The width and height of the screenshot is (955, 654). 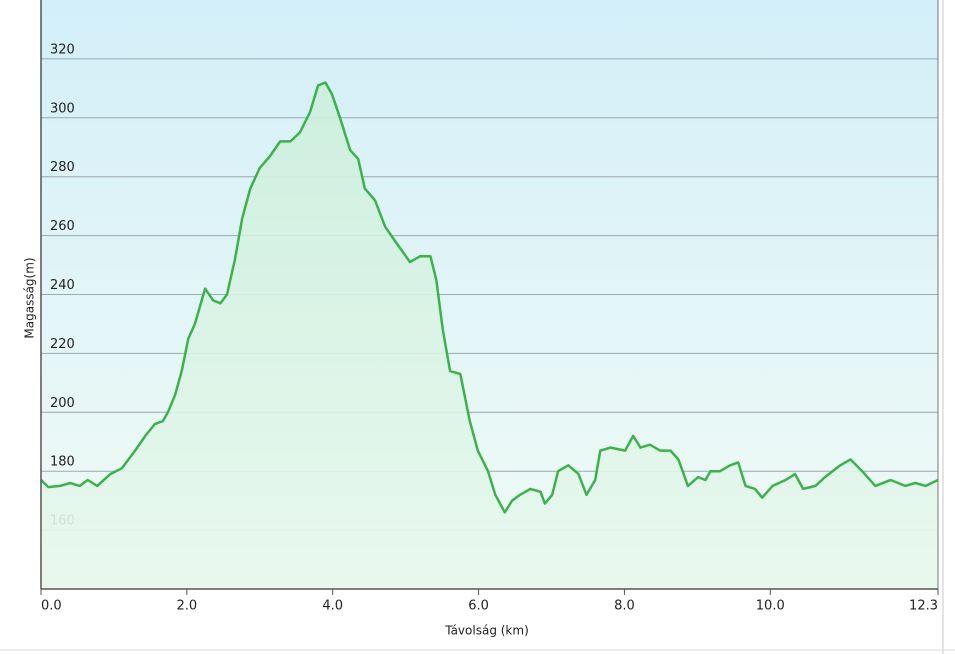 I want to click on x-tick-label: 12.3, so click(x=923, y=606).